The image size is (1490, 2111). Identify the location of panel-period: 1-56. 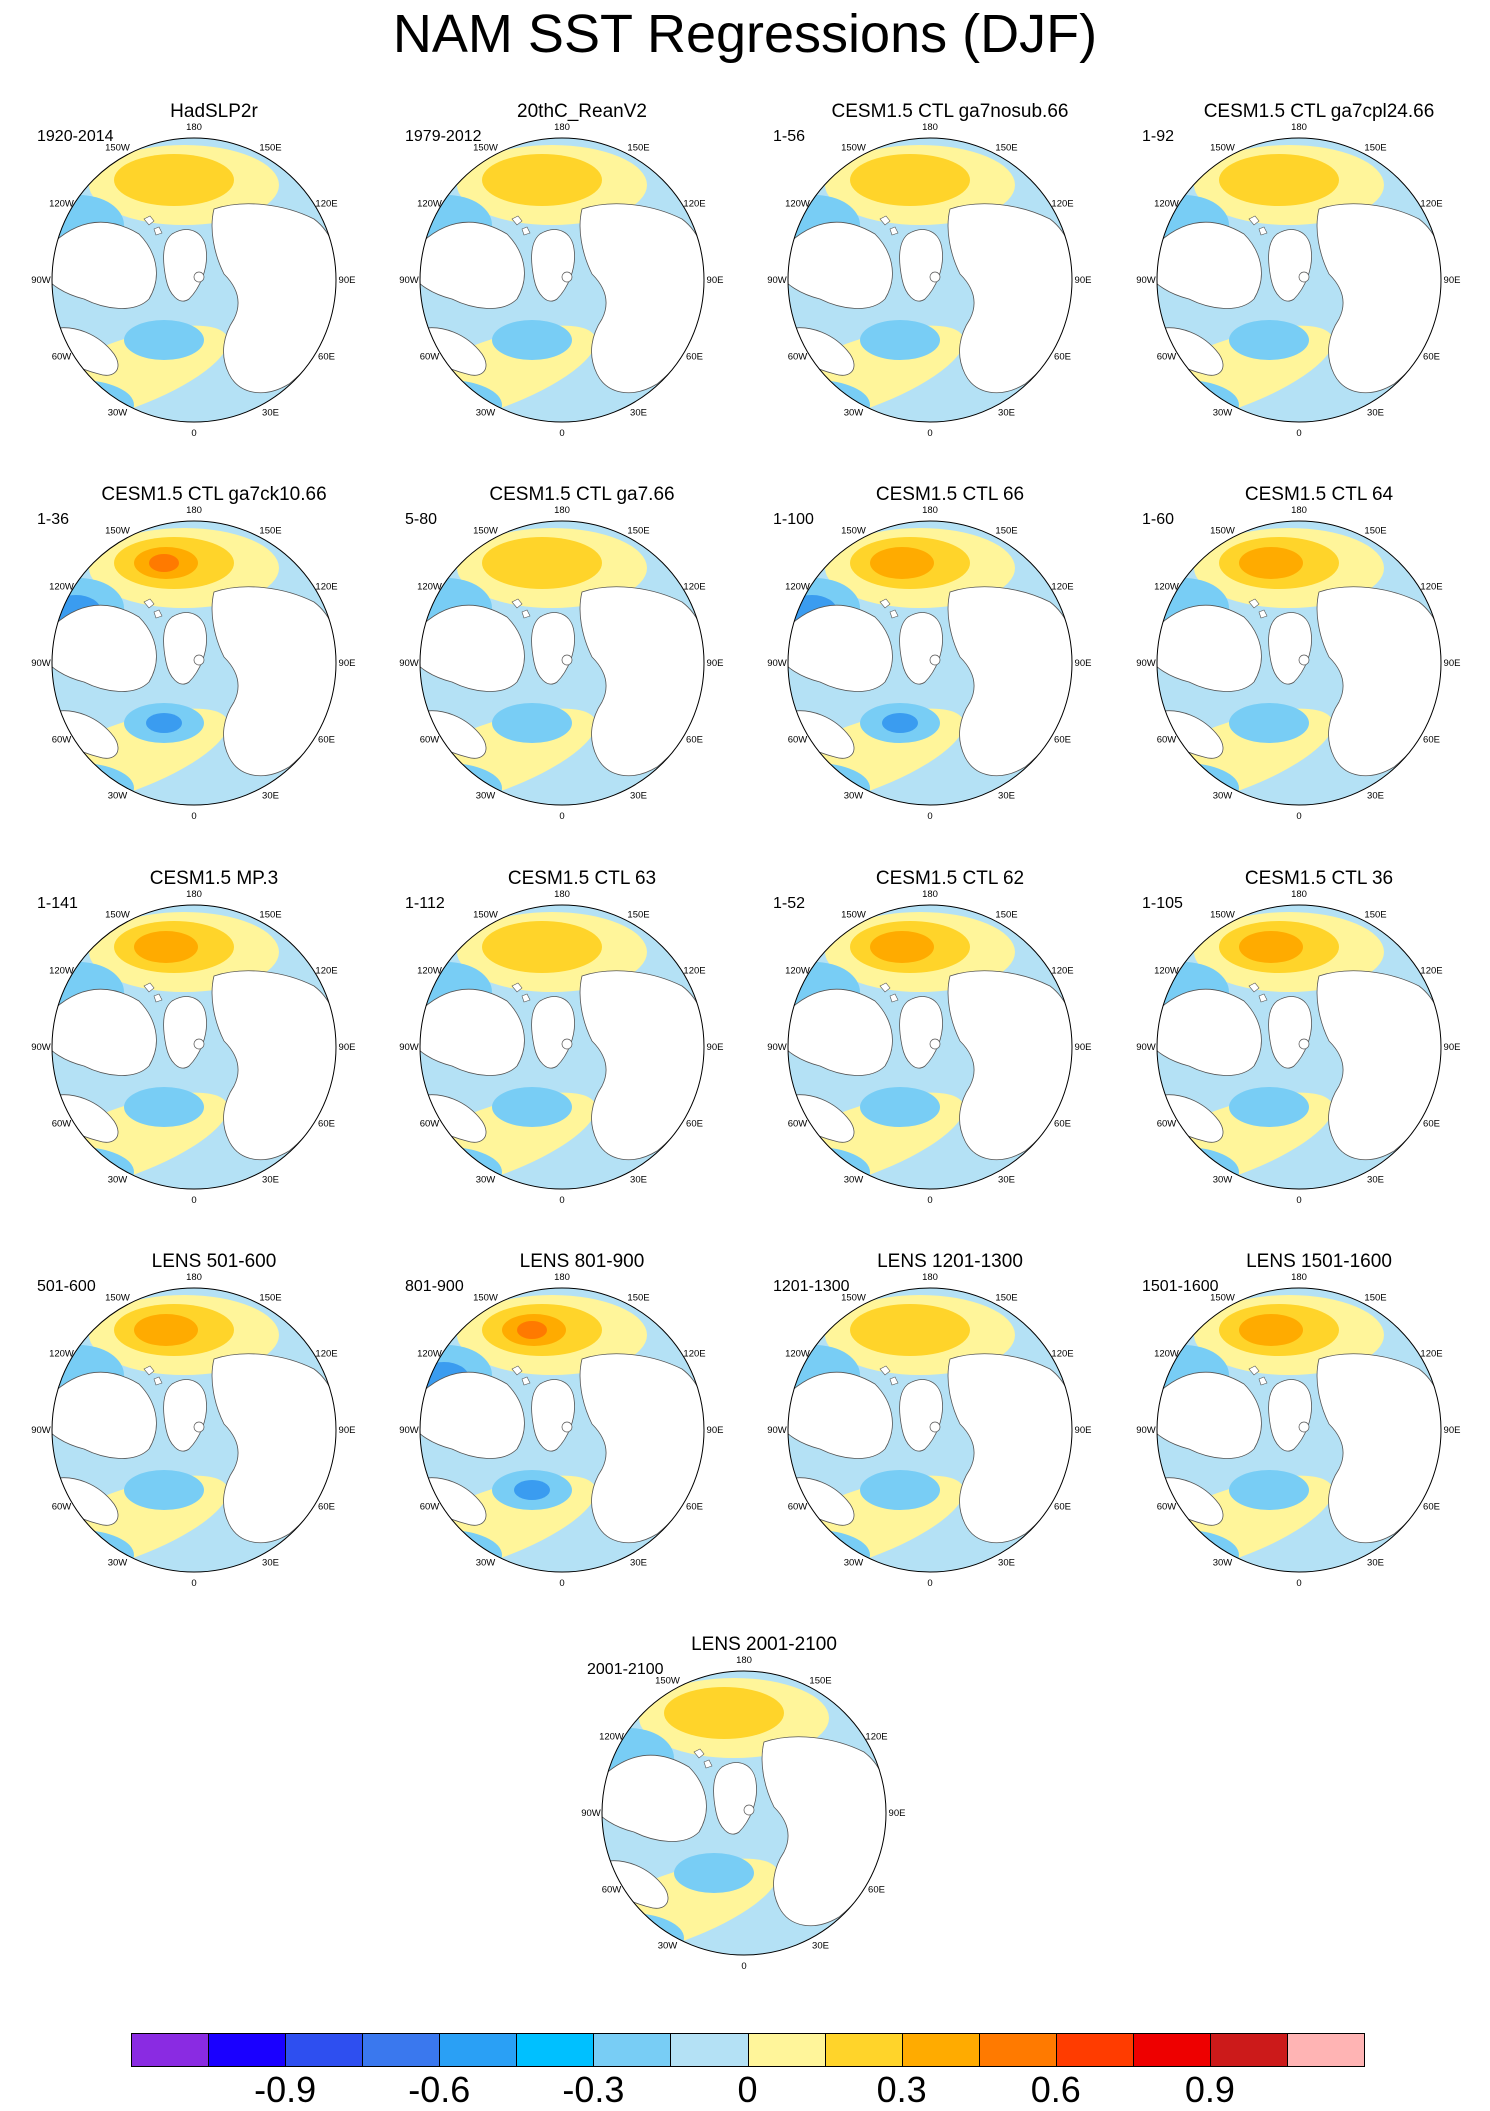
(789, 136).